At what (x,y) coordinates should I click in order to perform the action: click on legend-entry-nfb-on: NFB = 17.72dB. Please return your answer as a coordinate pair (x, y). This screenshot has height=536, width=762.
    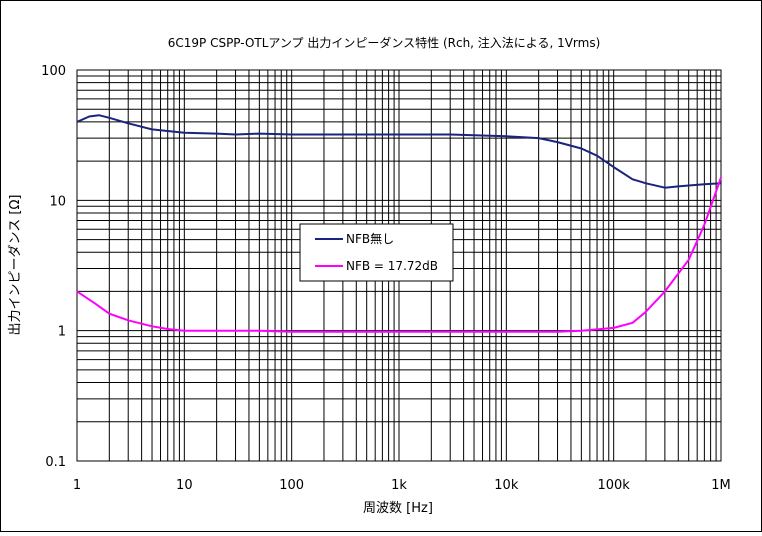
    Looking at the image, I should click on (392, 266).